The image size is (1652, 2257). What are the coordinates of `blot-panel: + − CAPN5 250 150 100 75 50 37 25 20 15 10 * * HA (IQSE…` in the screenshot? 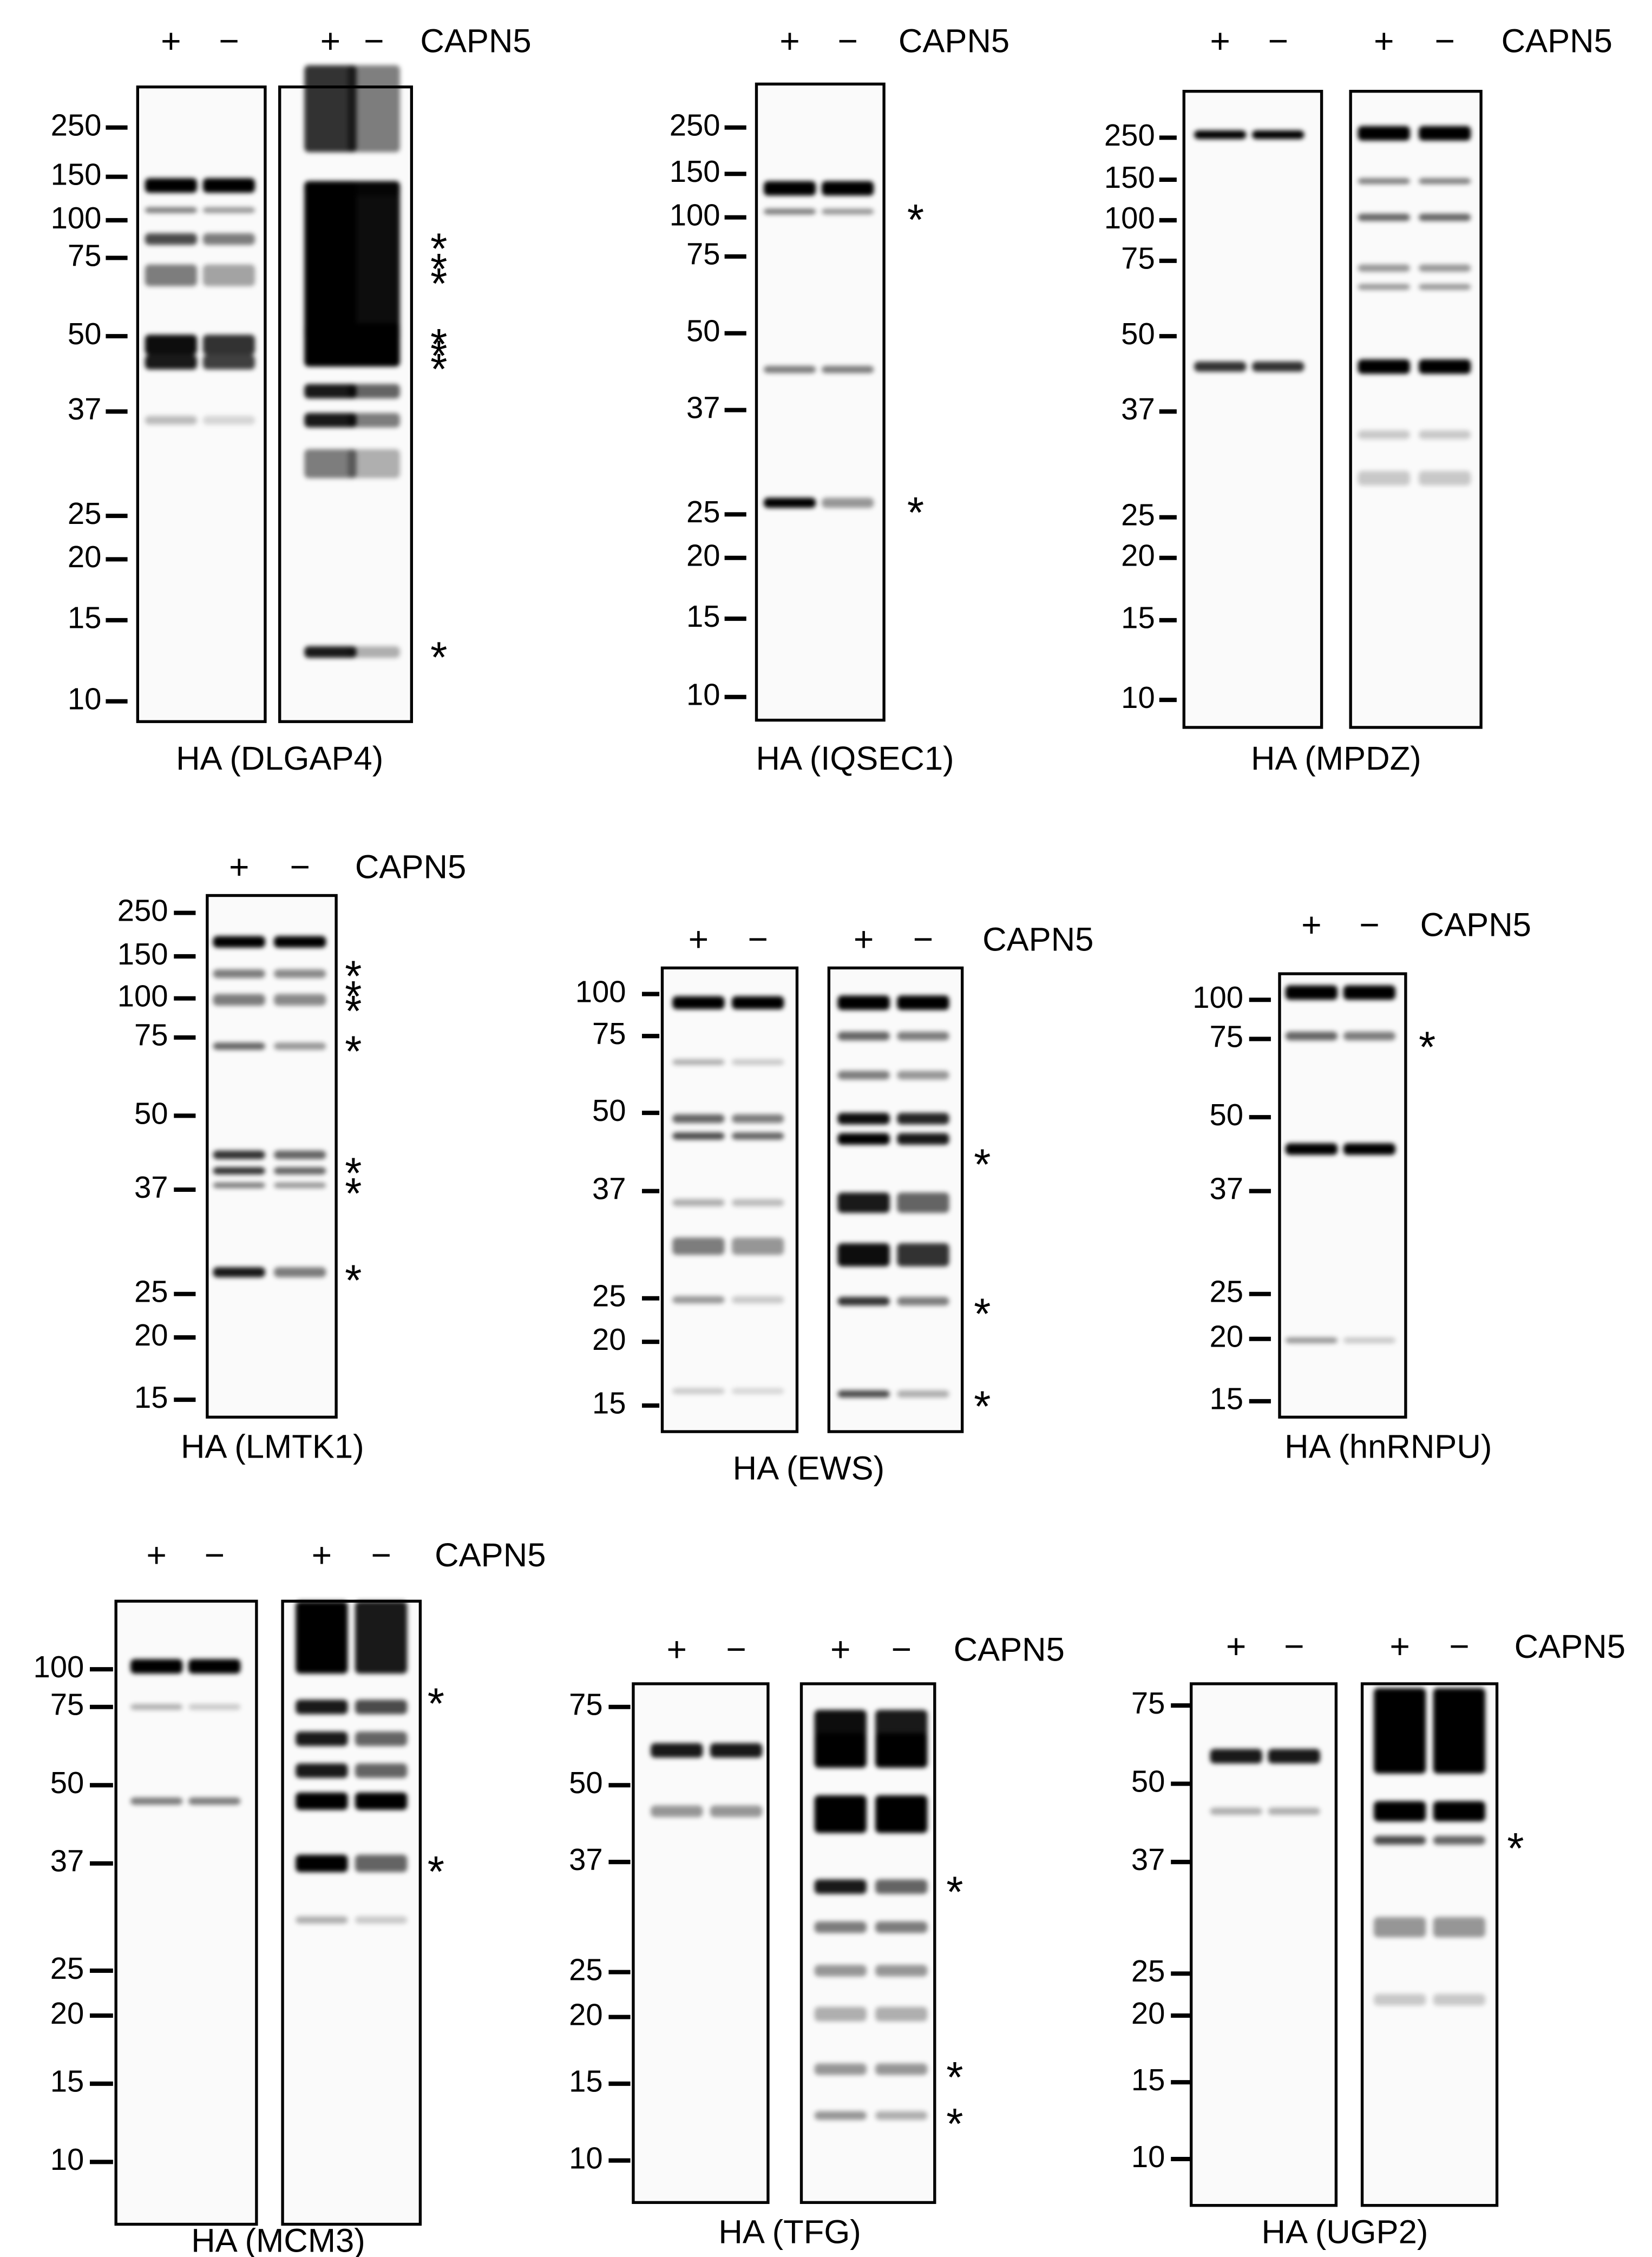 It's located at (839, 399).